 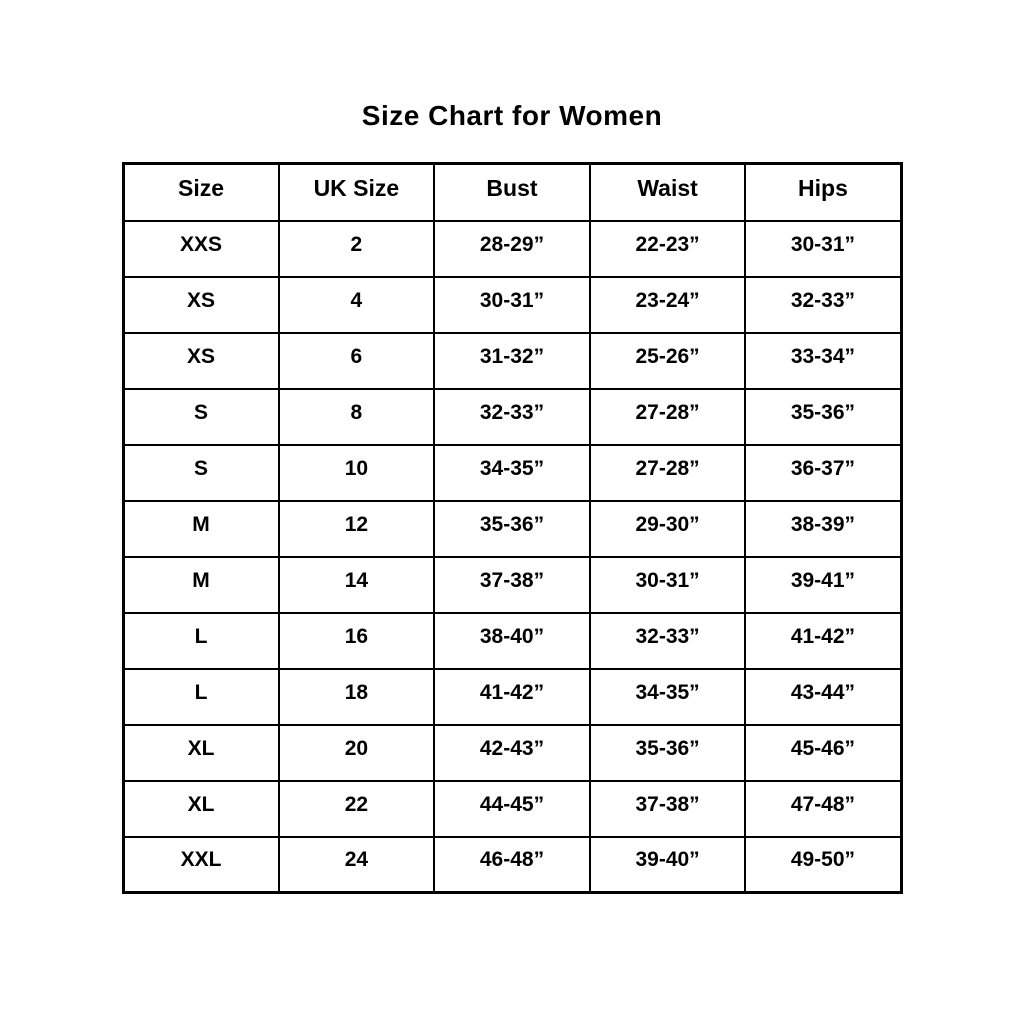 What do you see at coordinates (667, 360) in the screenshot?
I see `table-cell: 25-26”` at bounding box center [667, 360].